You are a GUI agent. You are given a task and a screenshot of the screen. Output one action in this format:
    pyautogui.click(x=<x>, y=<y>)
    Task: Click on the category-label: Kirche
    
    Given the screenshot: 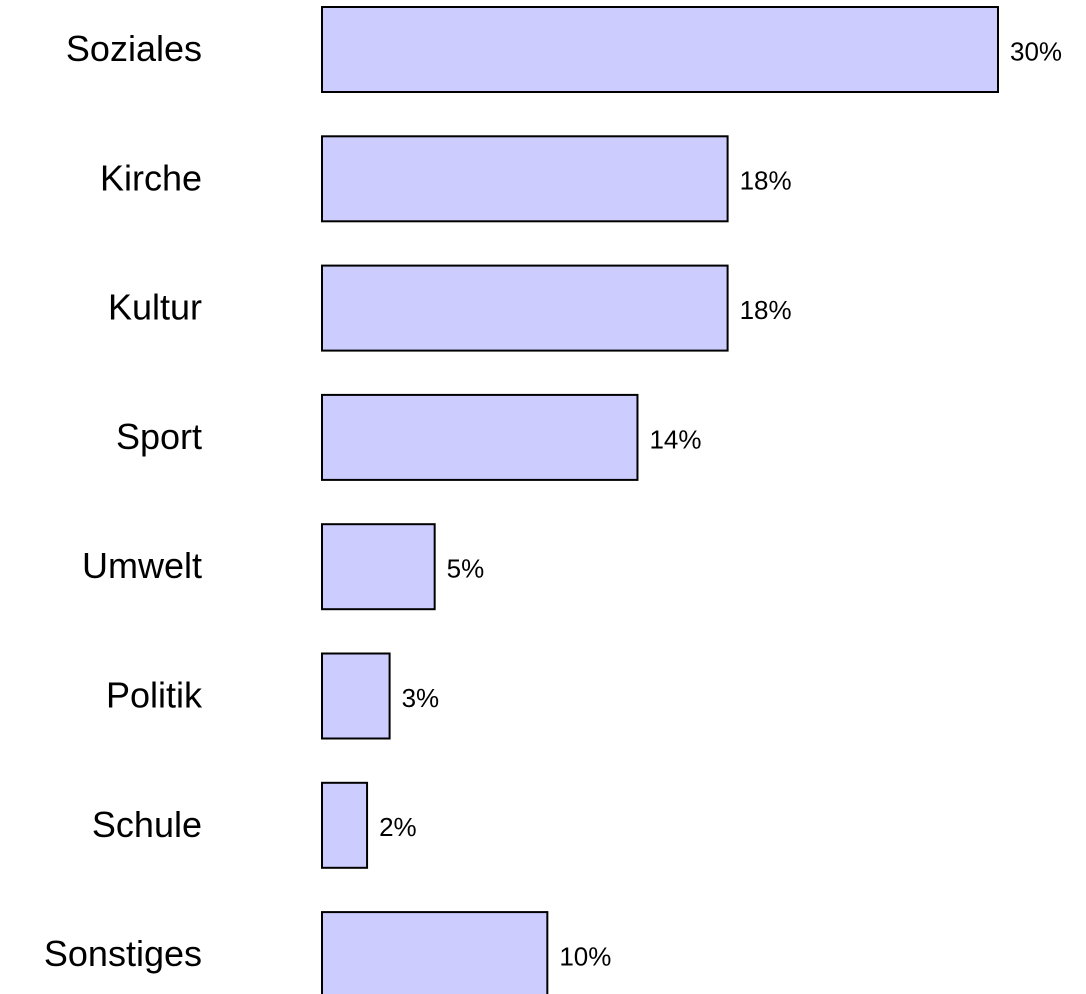 What is the action you would take?
    pyautogui.click(x=151, y=177)
    